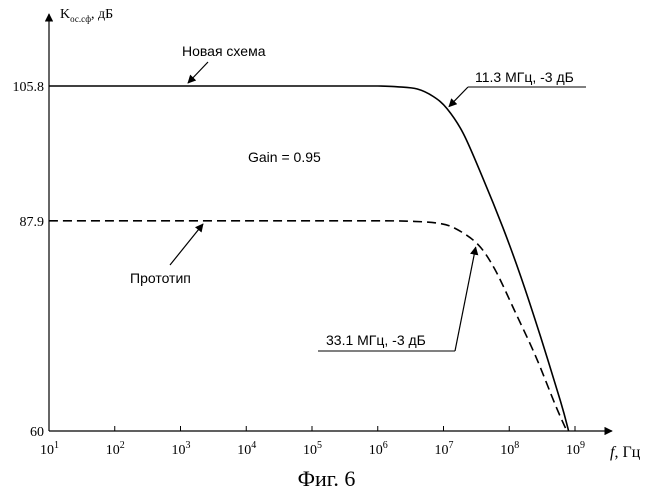 Image resolution: width=653 pixels, height=500 pixels. I want to click on x-tick-exponent: 1, so click(56, 445).